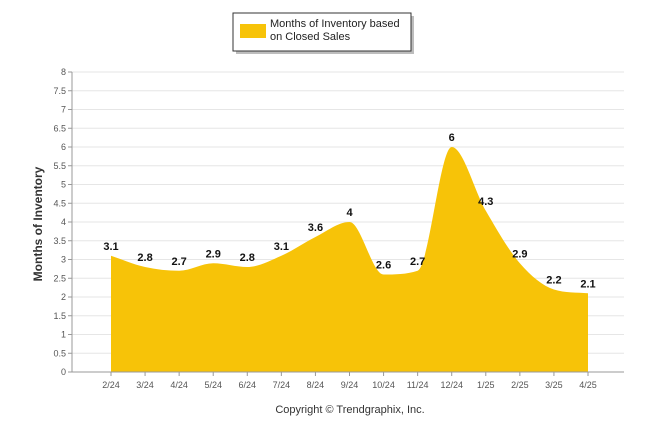  Describe the element at coordinates (59, 128) in the screenshot. I see `y-tick-label: 6.5` at that location.